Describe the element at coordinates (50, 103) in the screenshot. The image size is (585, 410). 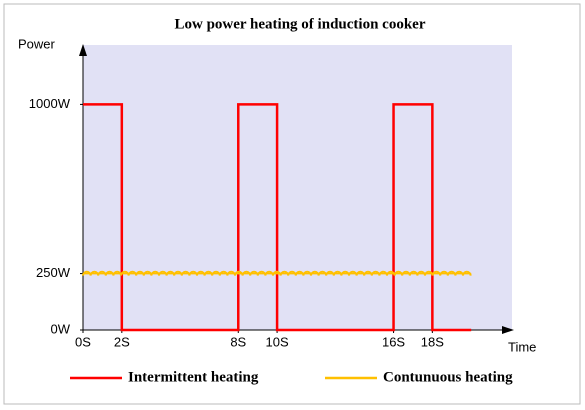
I see `y-tick-label: 1000W` at that location.